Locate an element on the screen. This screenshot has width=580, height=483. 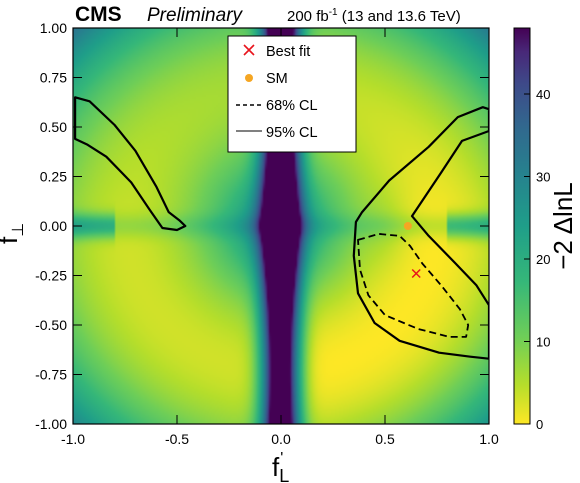
legend-entry-95cl: 95% CL is located at coordinates (277, 133).